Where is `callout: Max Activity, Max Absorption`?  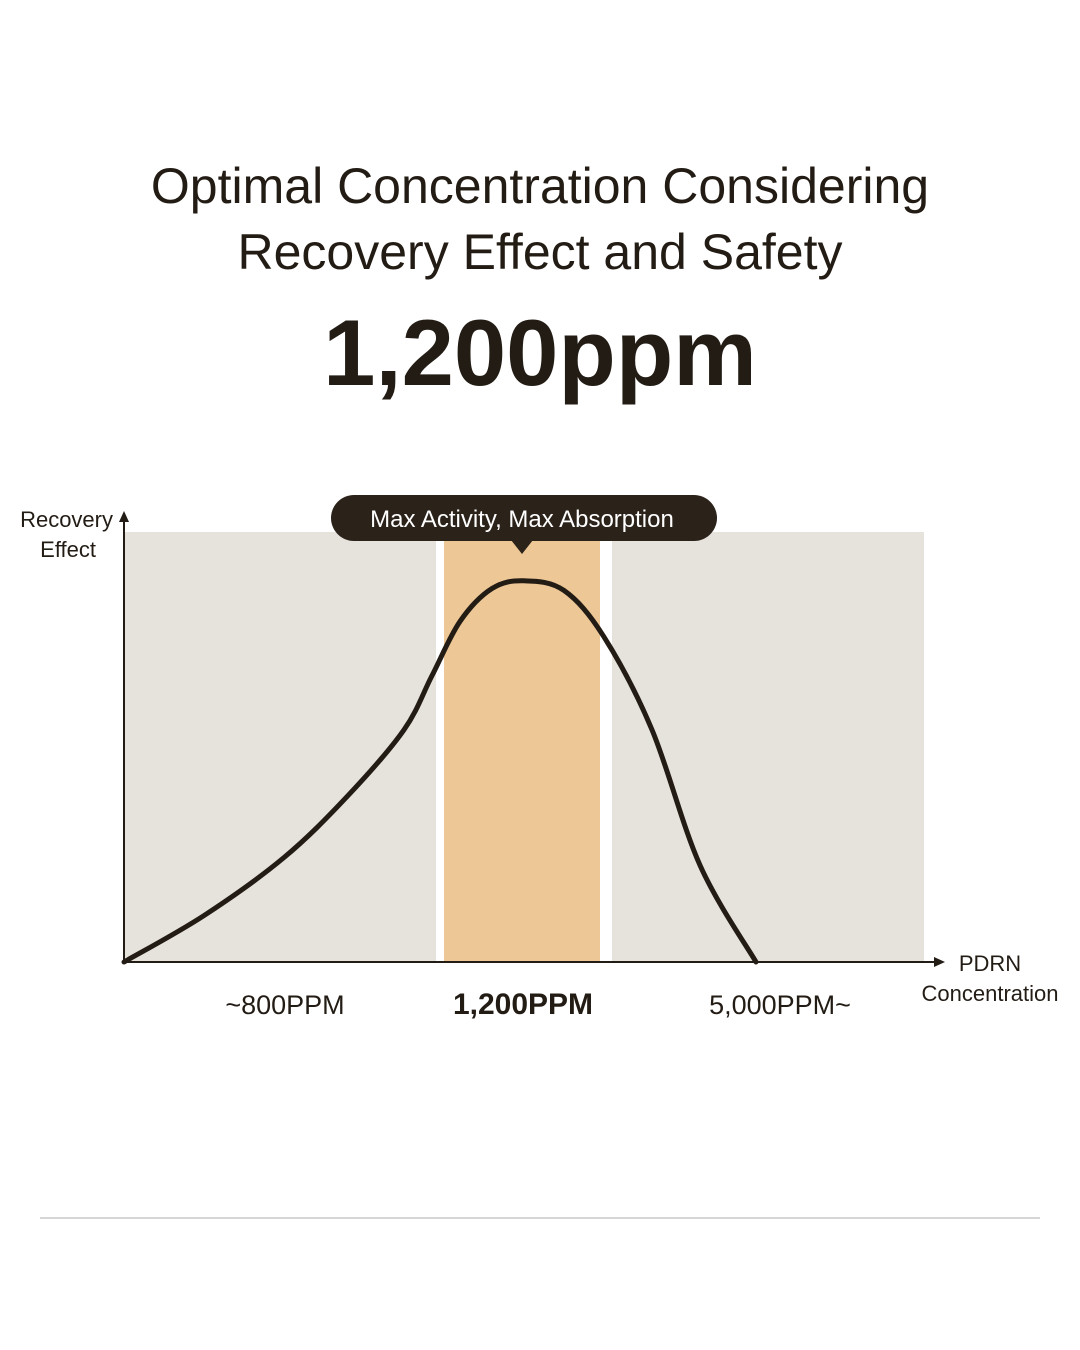
callout: Max Activity, Max Absorption is located at coordinates (524, 524).